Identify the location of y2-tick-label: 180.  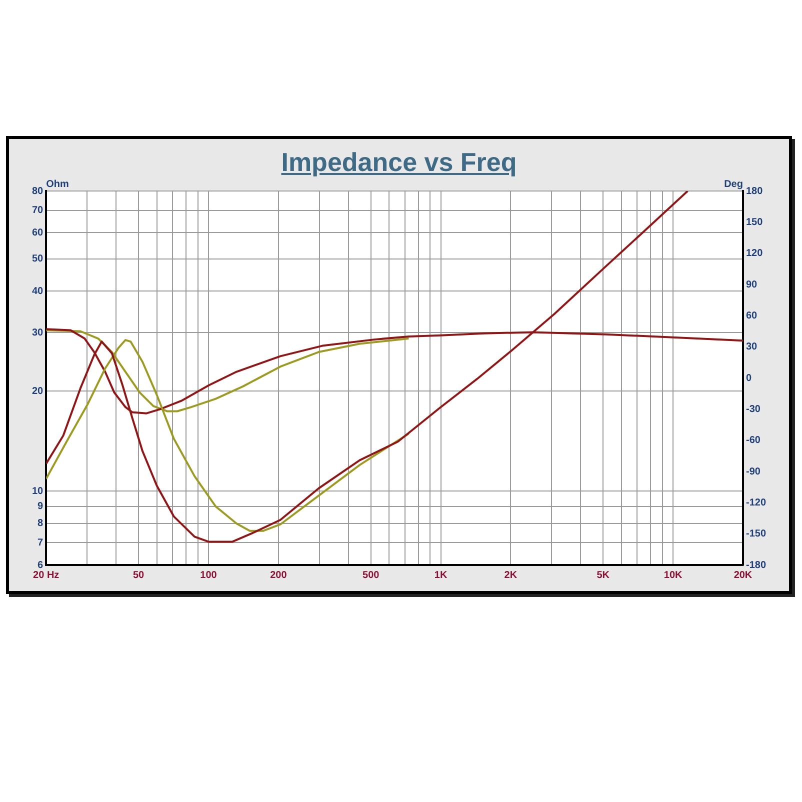
(755, 191).